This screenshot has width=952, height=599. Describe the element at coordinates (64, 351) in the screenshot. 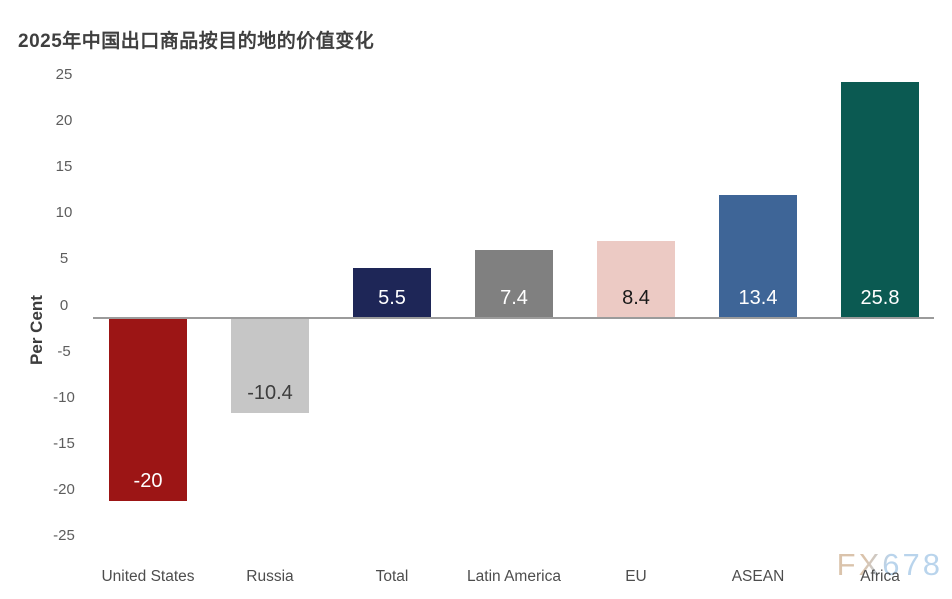

I see `y-tick-label: -5` at that location.